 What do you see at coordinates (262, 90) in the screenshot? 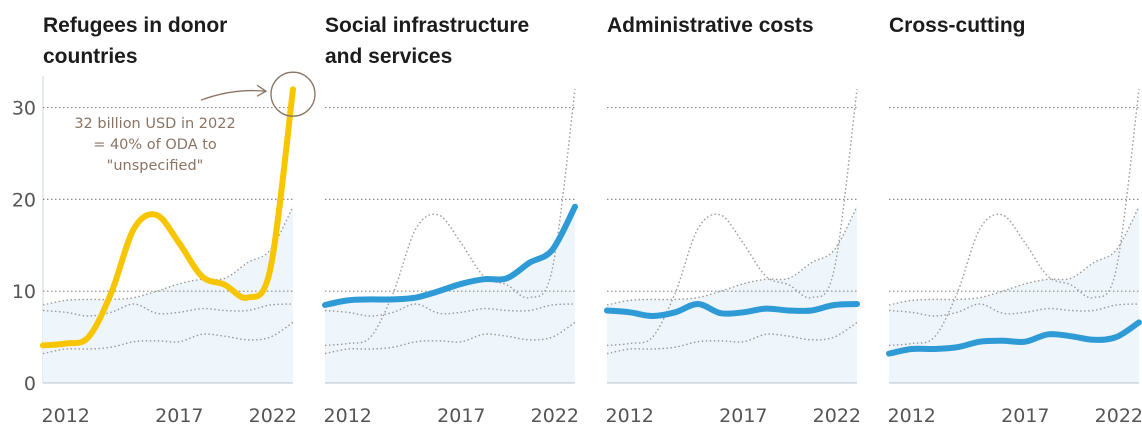
I see `annotation-arrowhead` at bounding box center [262, 90].